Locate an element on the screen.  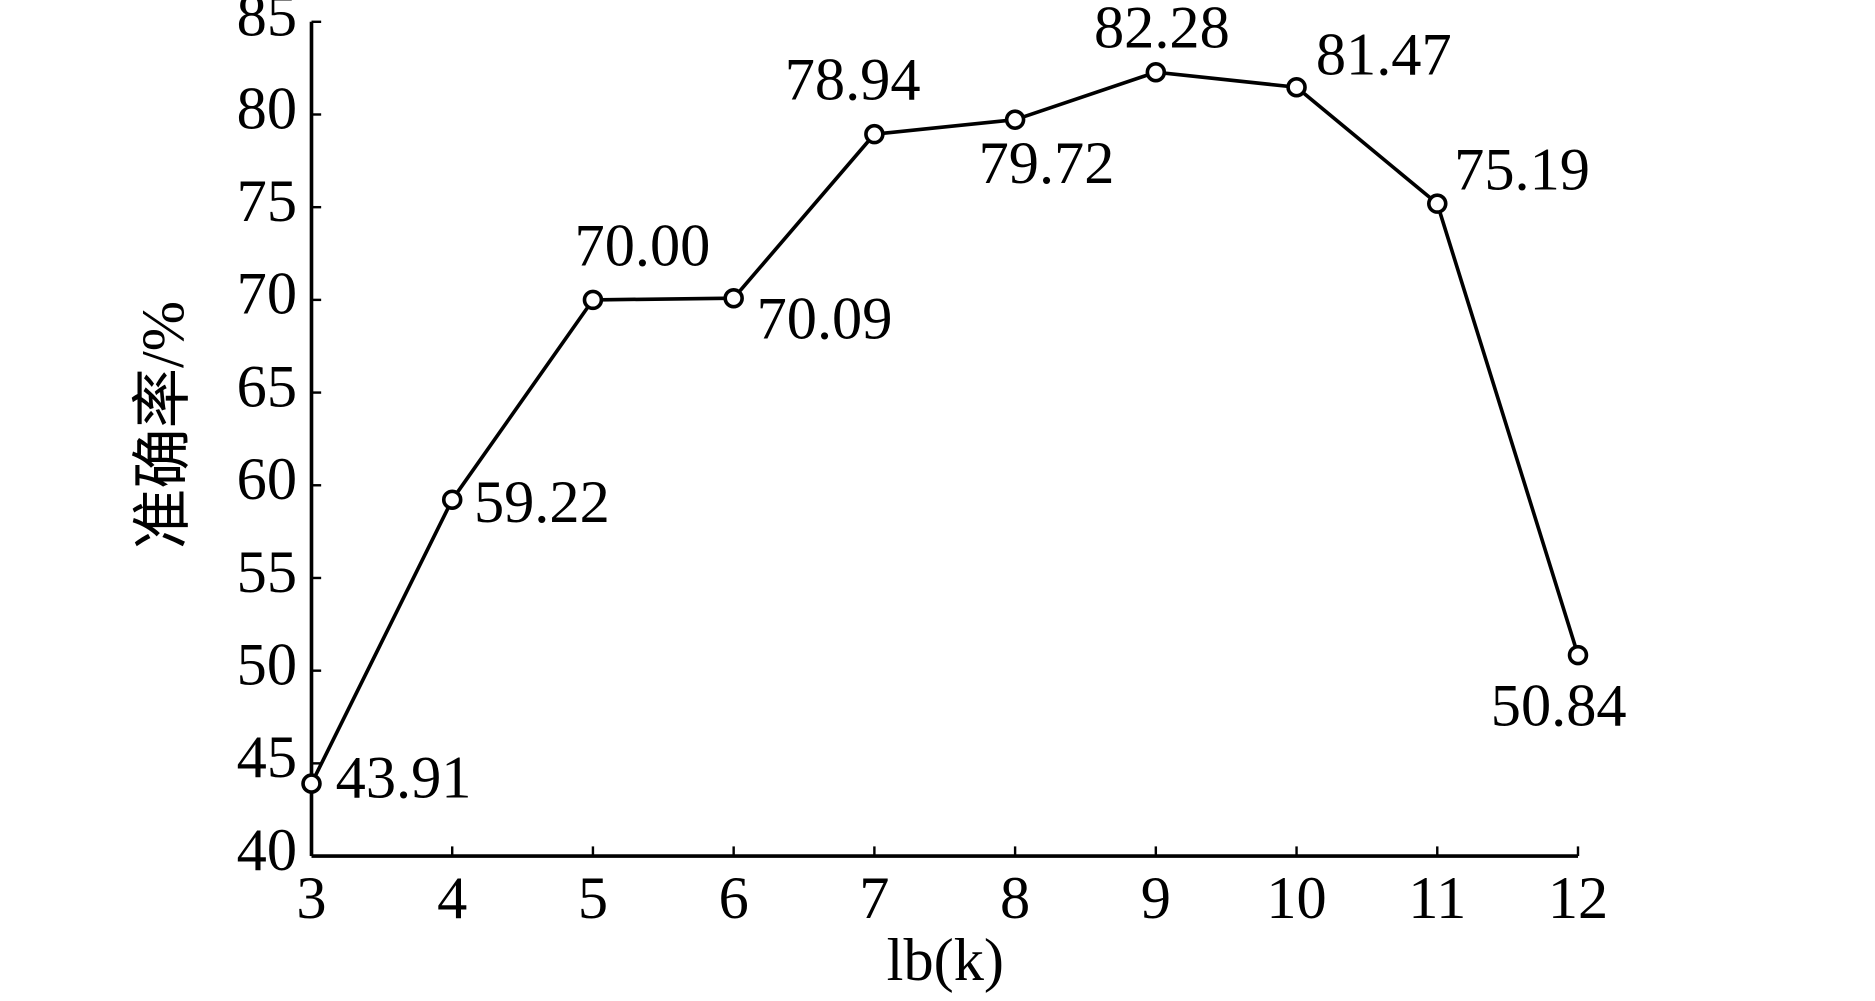
x-tick-label: 3 is located at coordinates (311, 898).